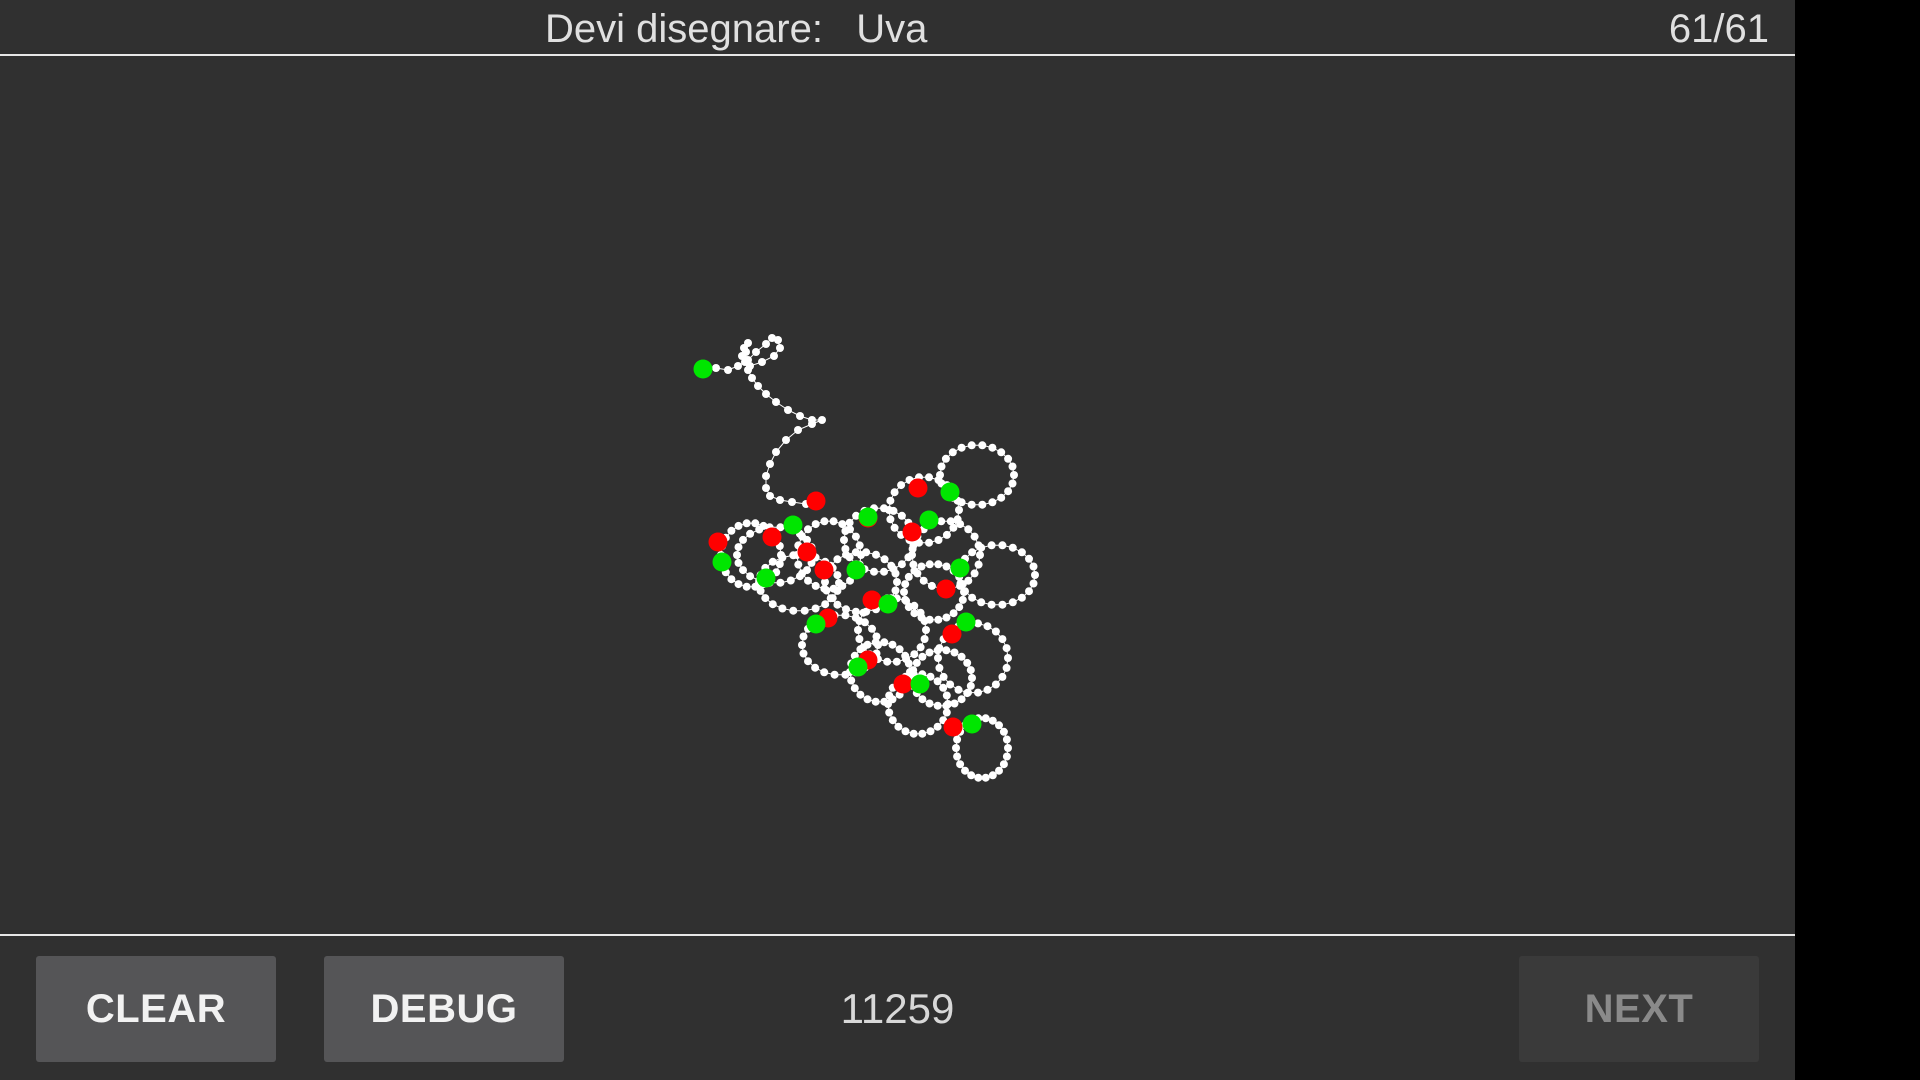 The height and width of the screenshot is (1080, 1920). I want to click on footer-bar: CLEAR DEBUG 11259 NEXT, so click(897, 1007).